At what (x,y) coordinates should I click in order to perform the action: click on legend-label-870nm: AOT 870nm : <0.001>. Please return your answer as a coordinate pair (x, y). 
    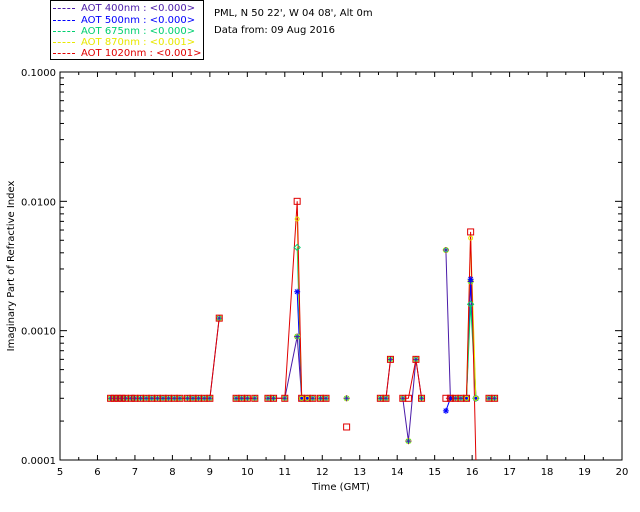
    Looking at the image, I should click on (138, 42).